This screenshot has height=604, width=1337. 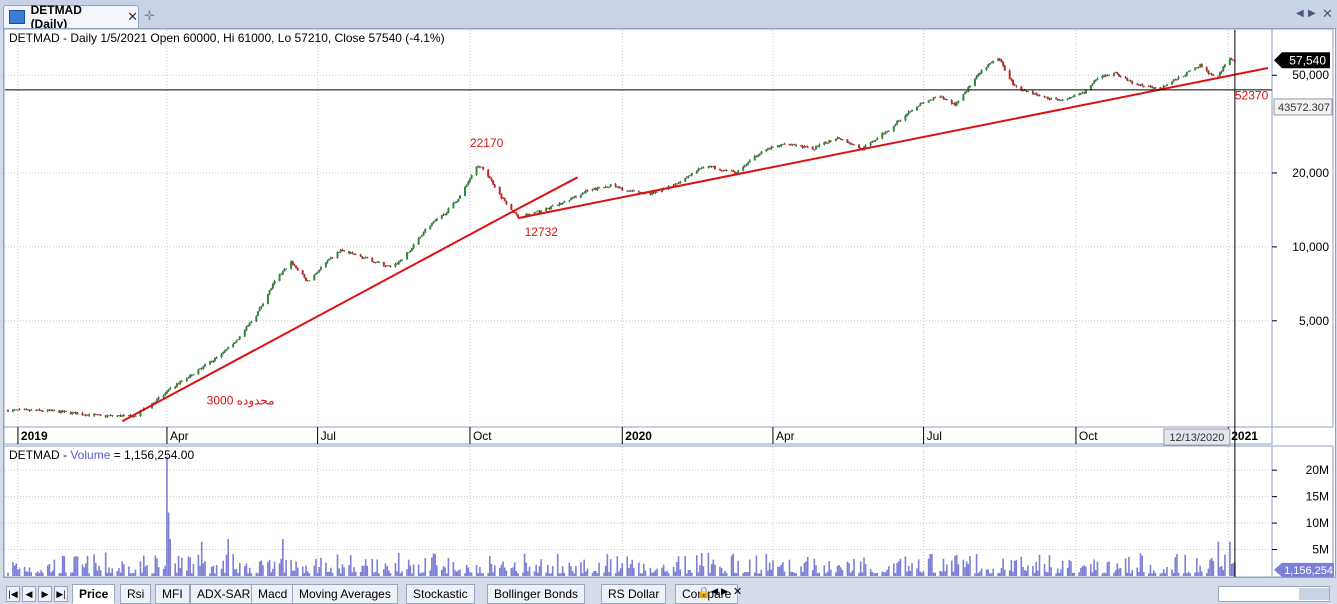 What do you see at coordinates (224, 594) in the screenshot?
I see `tab-adx-sar: ADX-SAR` at bounding box center [224, 594].